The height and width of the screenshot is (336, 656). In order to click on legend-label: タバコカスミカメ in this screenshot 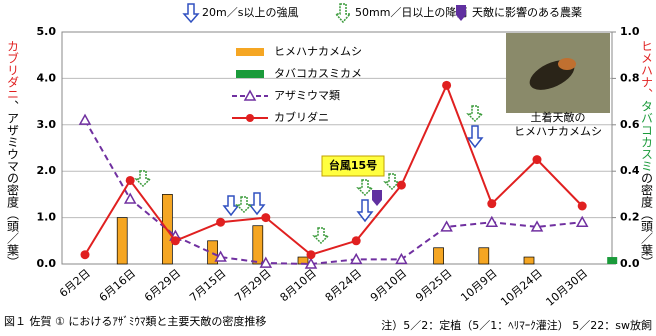, I will do `click(318, 73)`.